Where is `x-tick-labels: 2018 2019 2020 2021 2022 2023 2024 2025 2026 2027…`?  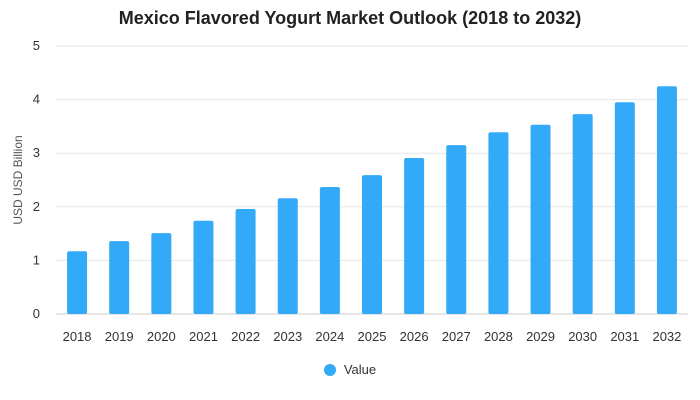
x-tick-labels: 2018 2019 2020 2021 2022 2023 2024 2025 2026 2027… is located at coordinates (372, 336).